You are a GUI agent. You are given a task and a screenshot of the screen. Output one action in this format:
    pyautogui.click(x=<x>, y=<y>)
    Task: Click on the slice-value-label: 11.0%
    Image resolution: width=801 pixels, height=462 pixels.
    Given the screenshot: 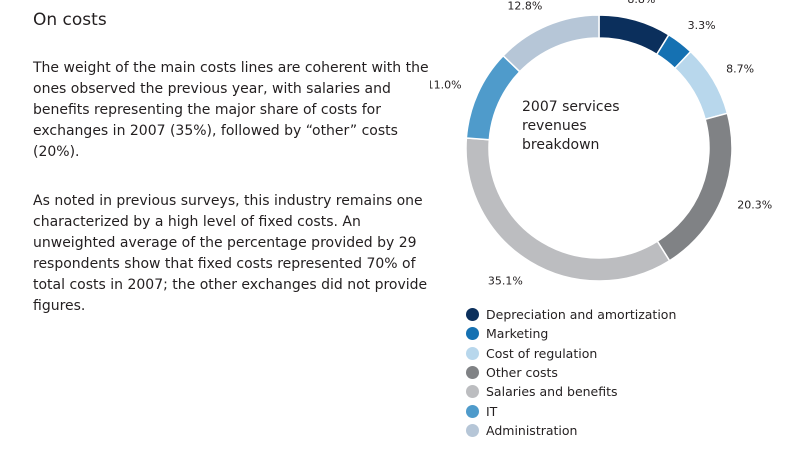 What is the action you would take?
    pyautogui.click(x=446, y=85)
    